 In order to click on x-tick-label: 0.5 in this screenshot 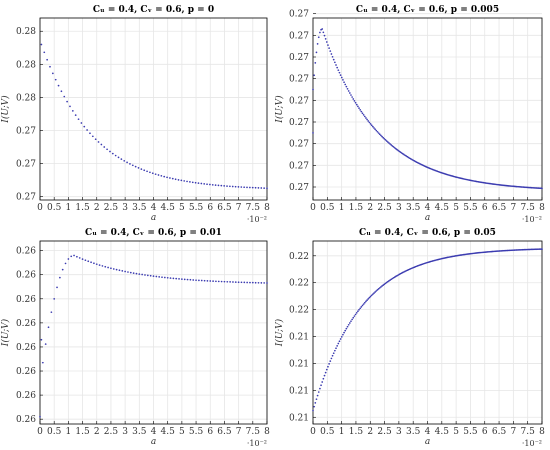, I will do `click(54, 208)`.